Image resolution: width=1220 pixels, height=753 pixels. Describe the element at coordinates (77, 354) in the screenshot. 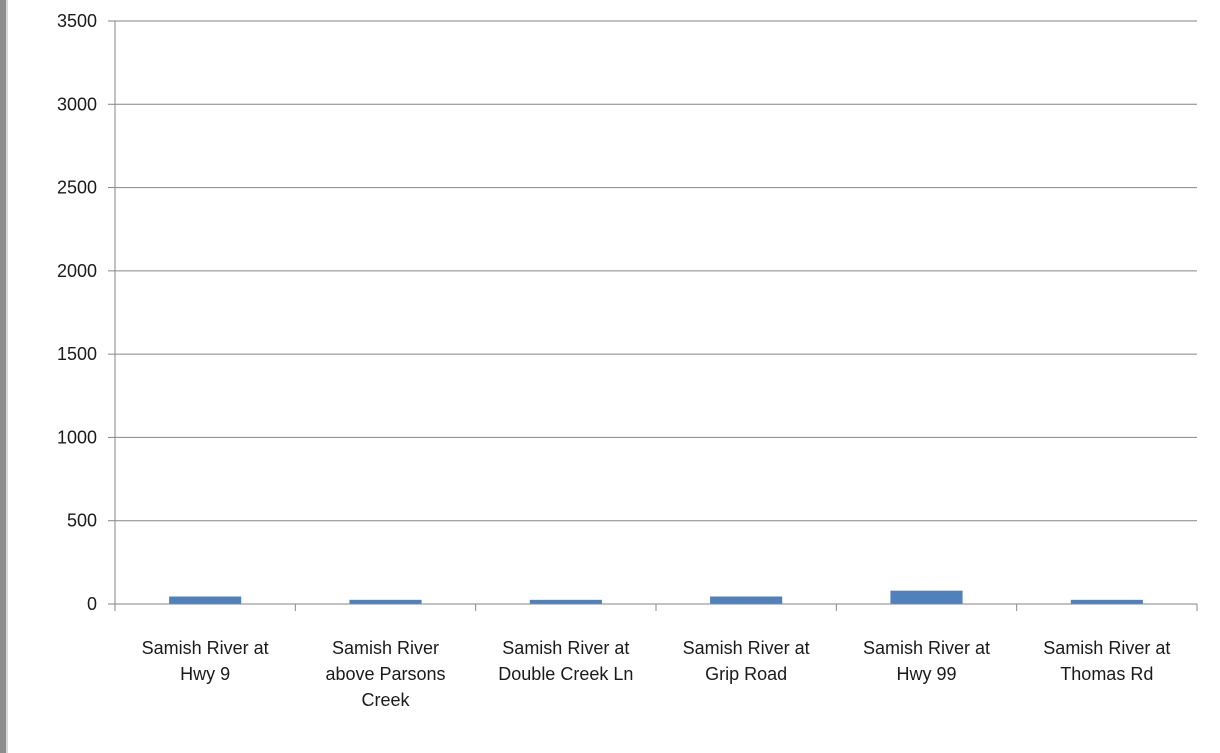

I see `y-tick-label: 1500` at that location.